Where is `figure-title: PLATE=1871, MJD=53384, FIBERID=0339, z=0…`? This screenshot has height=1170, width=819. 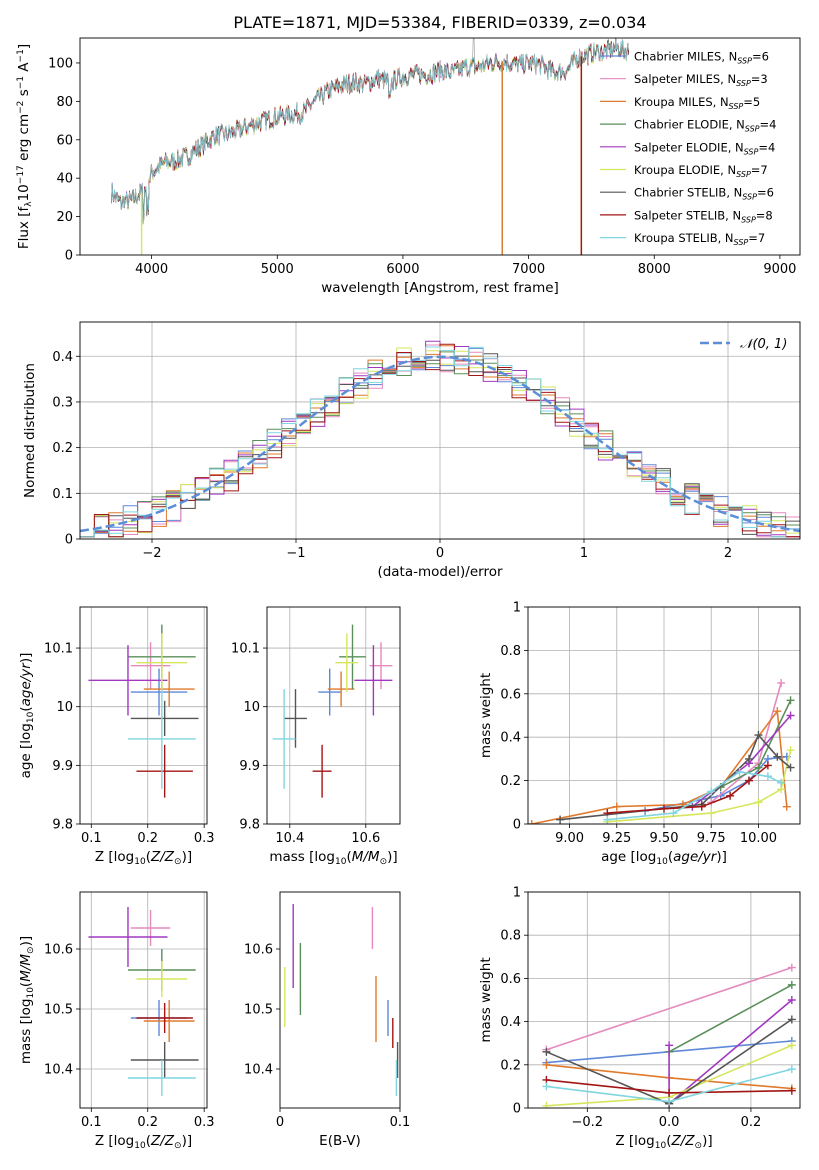 figure-title: PLATE=1871, MJD=53384, FIBERID=0339, z=0… is located at coordinates (439, 22).